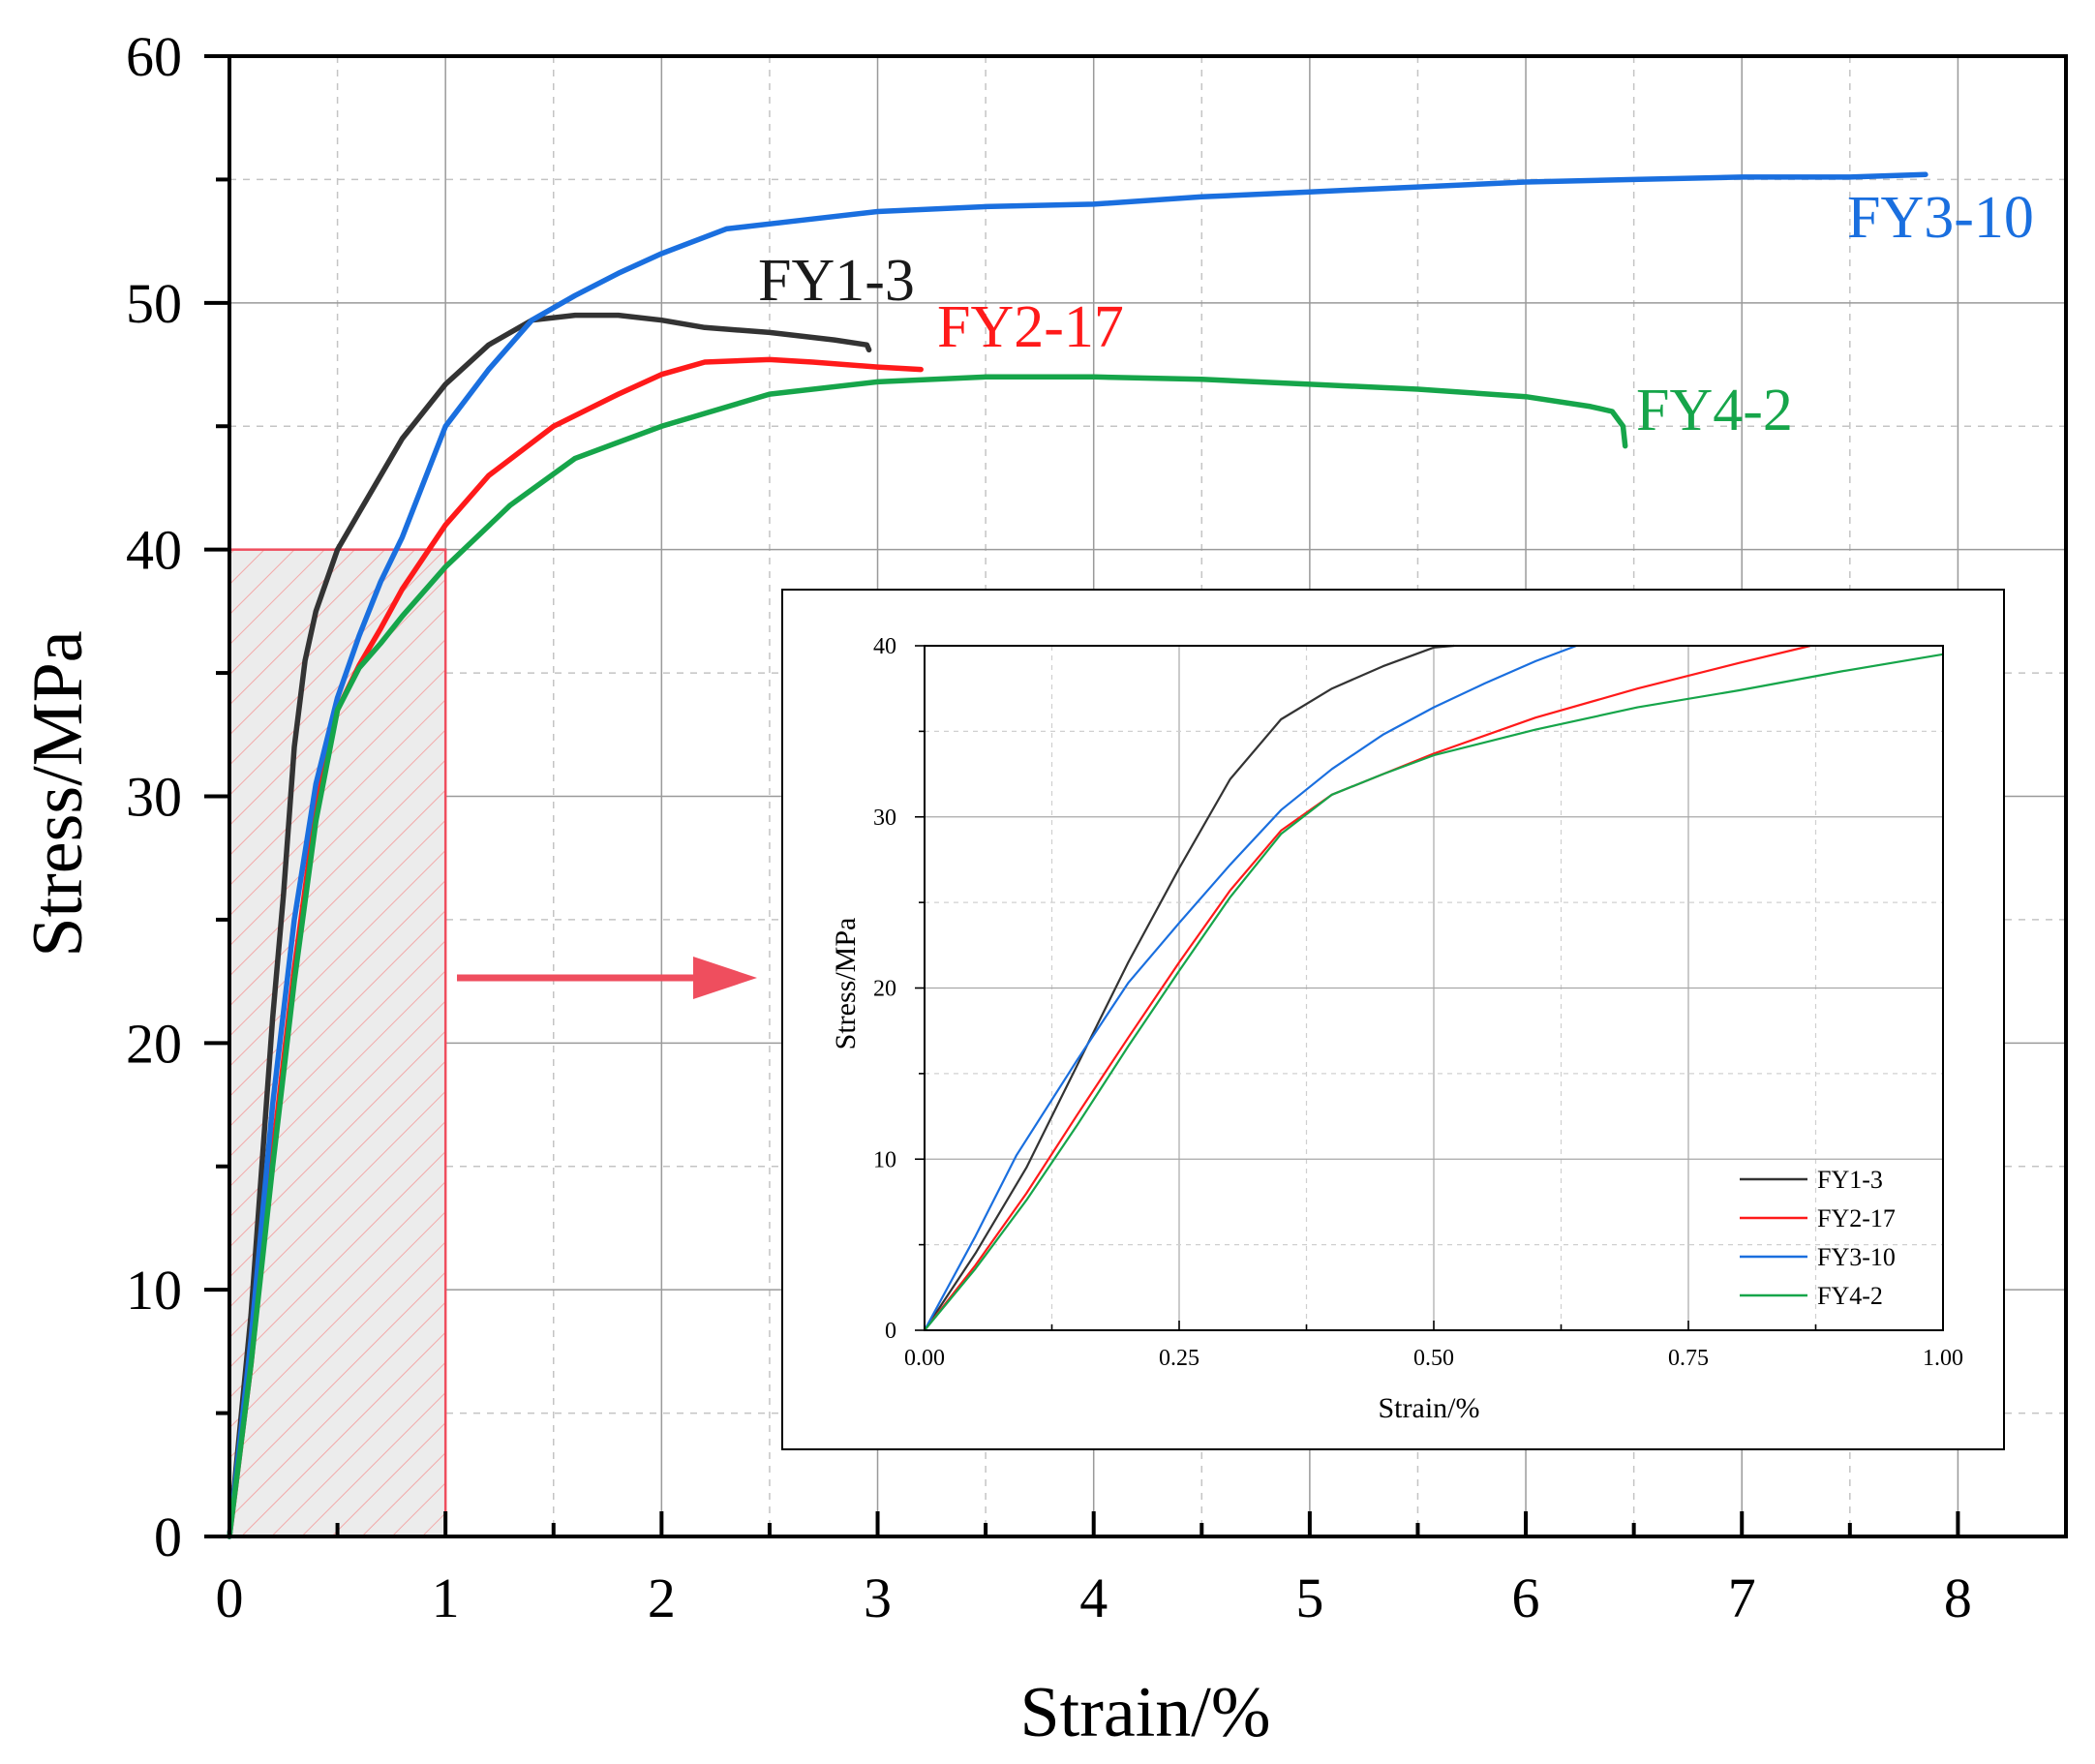 Image resolution: width=2095 pixels, height=1764 pixels. Describe the element at coordinates (924, 1358) in the screenshot. I see `inset-x-tick-label: 0.00` at that location.